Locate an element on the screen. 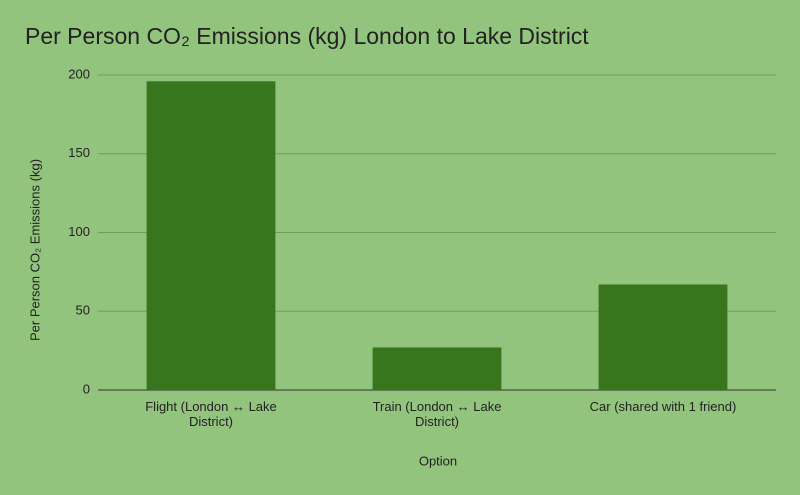  x-axis-title: Option is located at coordinates (438, 460).